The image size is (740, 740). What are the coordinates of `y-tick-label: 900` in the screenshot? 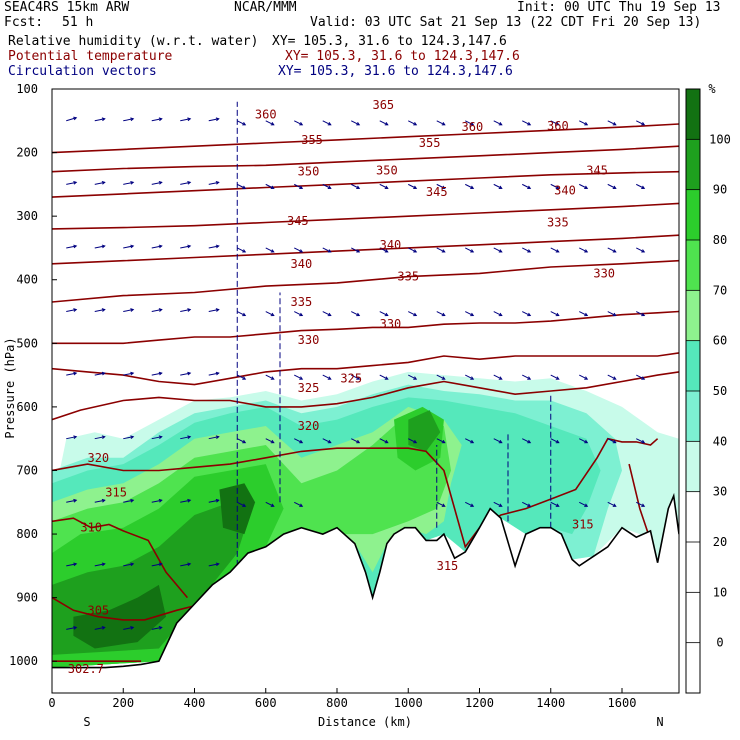 It's located at (27, 598).